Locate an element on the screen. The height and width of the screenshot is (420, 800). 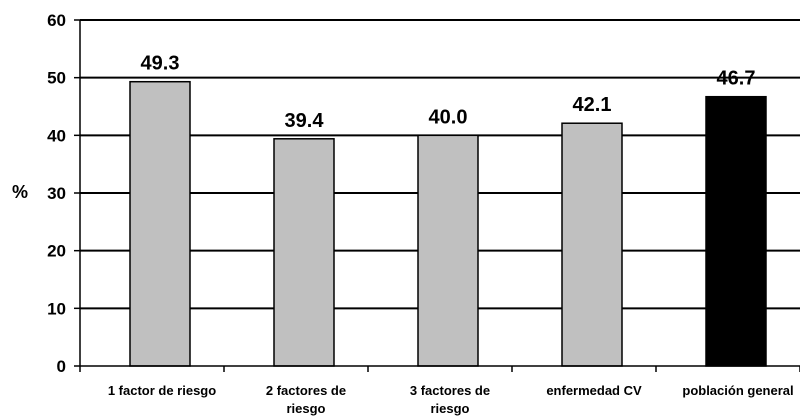
y-tick-label: 30 is located at coordinates (56, 193).